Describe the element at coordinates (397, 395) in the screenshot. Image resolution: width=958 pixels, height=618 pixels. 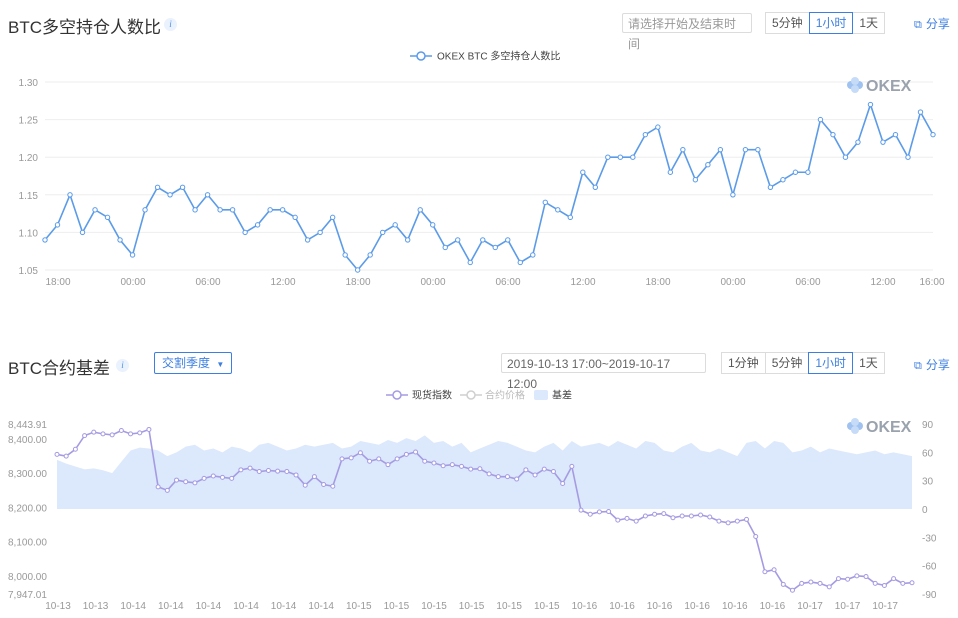
I see `chart2-legend-spot-marker-icon` at that location.